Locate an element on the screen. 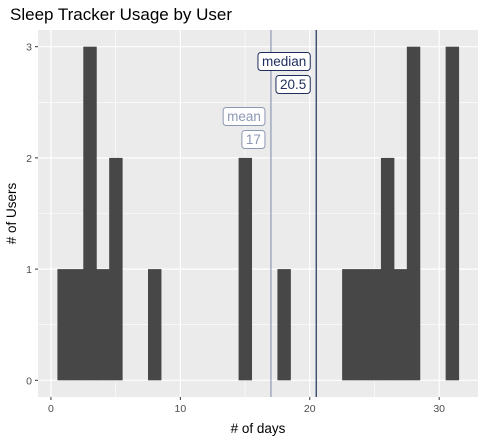 The image size is (485, 443). mean-label-text: mean is located at coordinates (244, 116).